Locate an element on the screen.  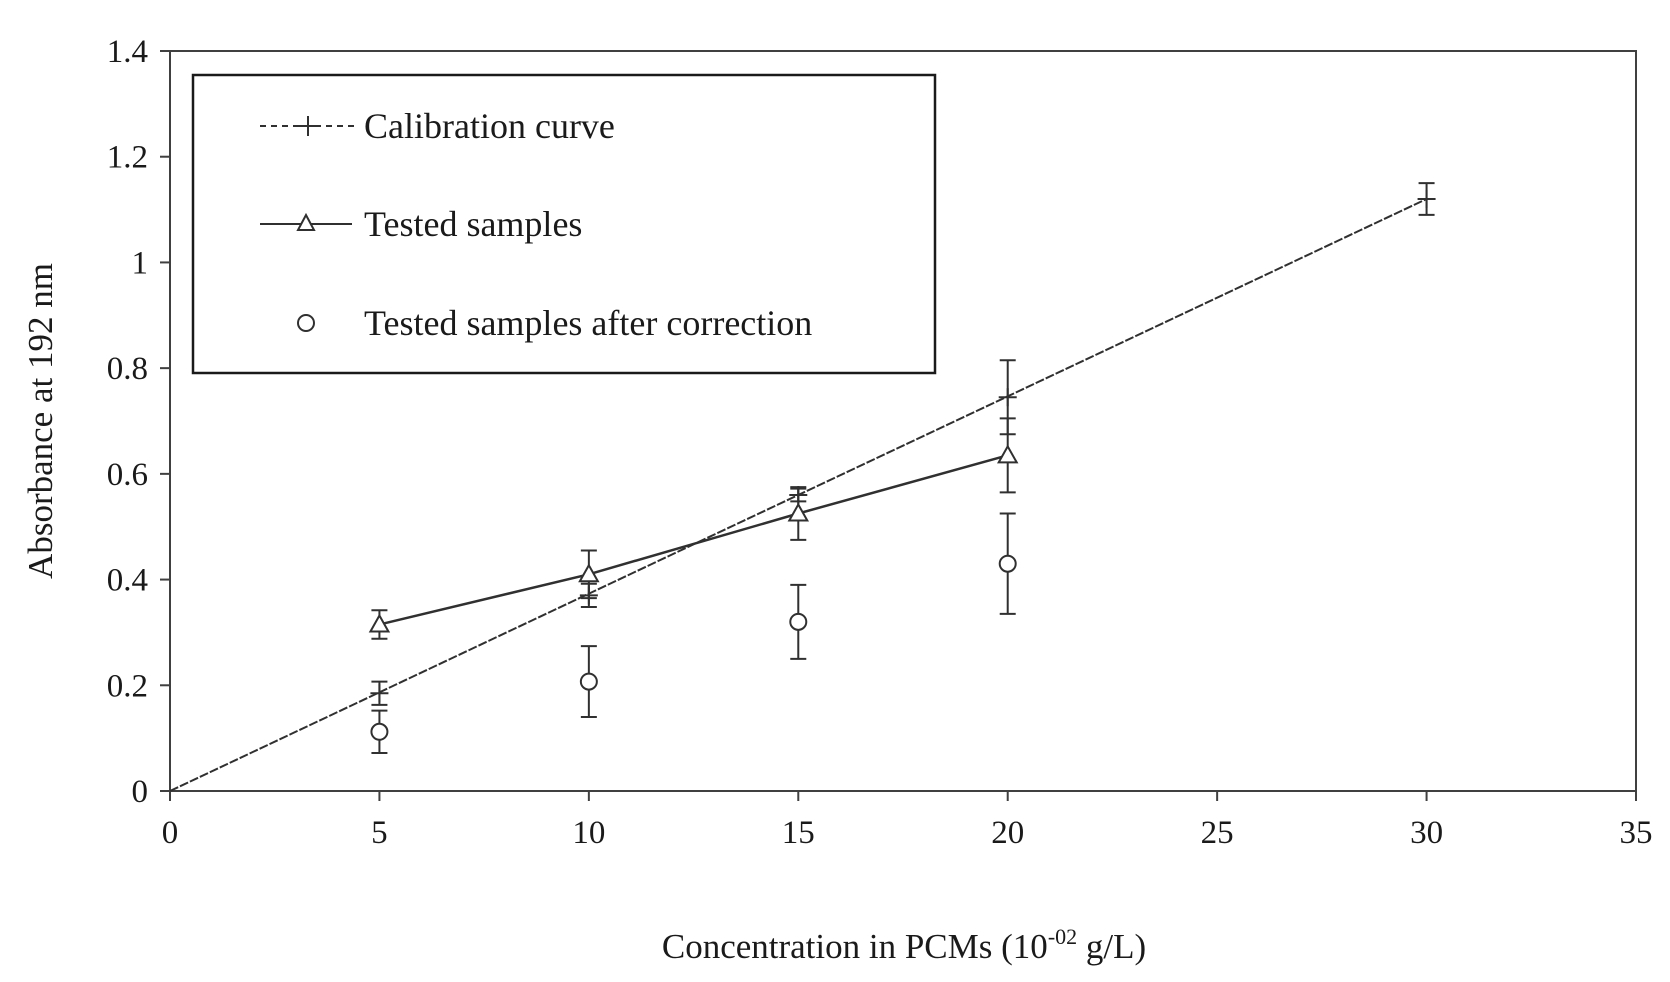
x-axis-title-tail: g/L) is located at coordinates (1111, 946).